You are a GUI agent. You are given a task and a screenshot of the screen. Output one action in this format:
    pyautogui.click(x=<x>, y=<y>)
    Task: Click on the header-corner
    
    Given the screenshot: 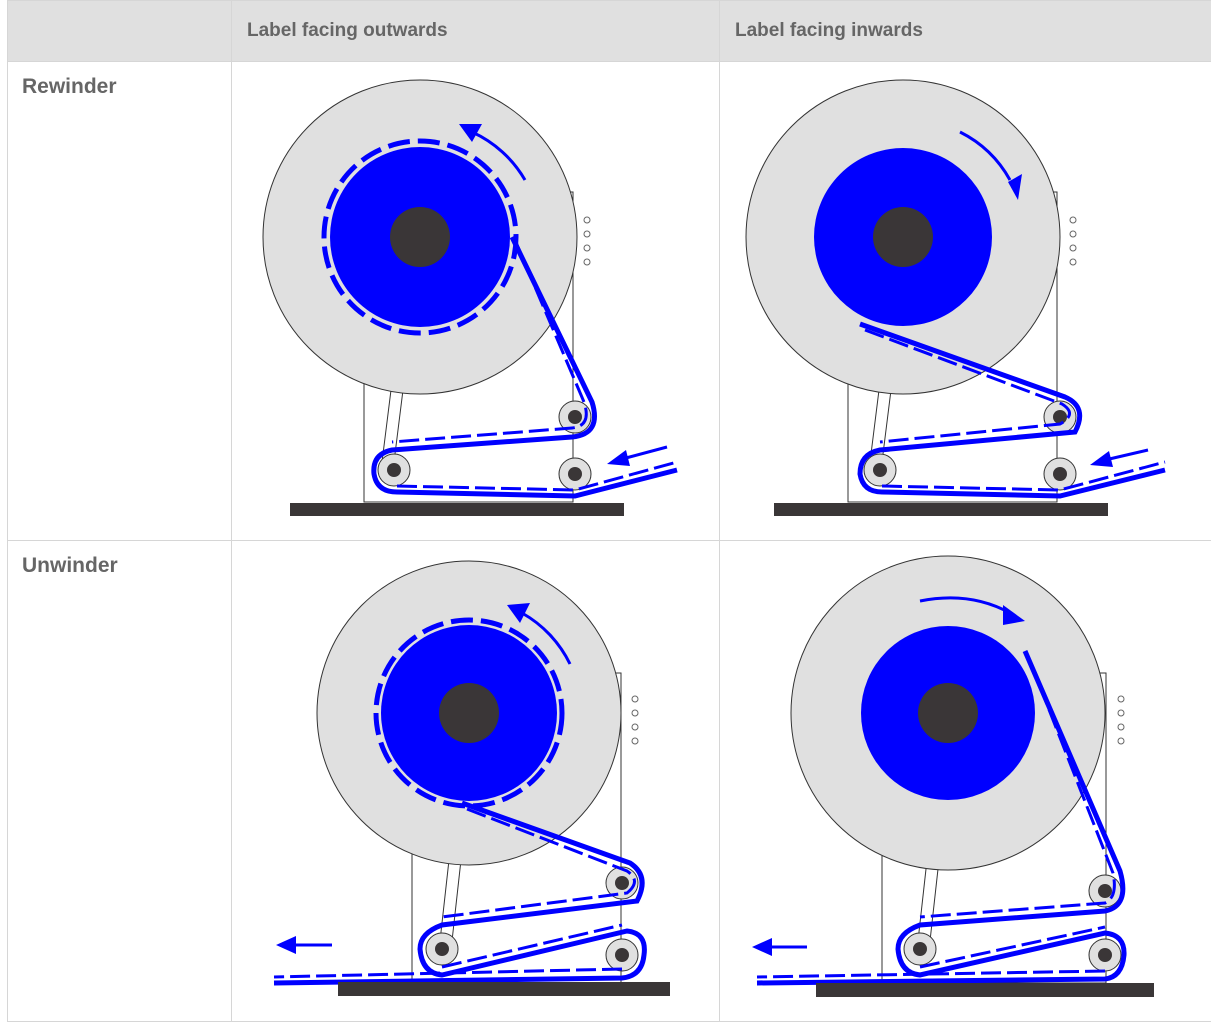 What is the action you would take?
    pyautogui.click(x=119, y=31)
    